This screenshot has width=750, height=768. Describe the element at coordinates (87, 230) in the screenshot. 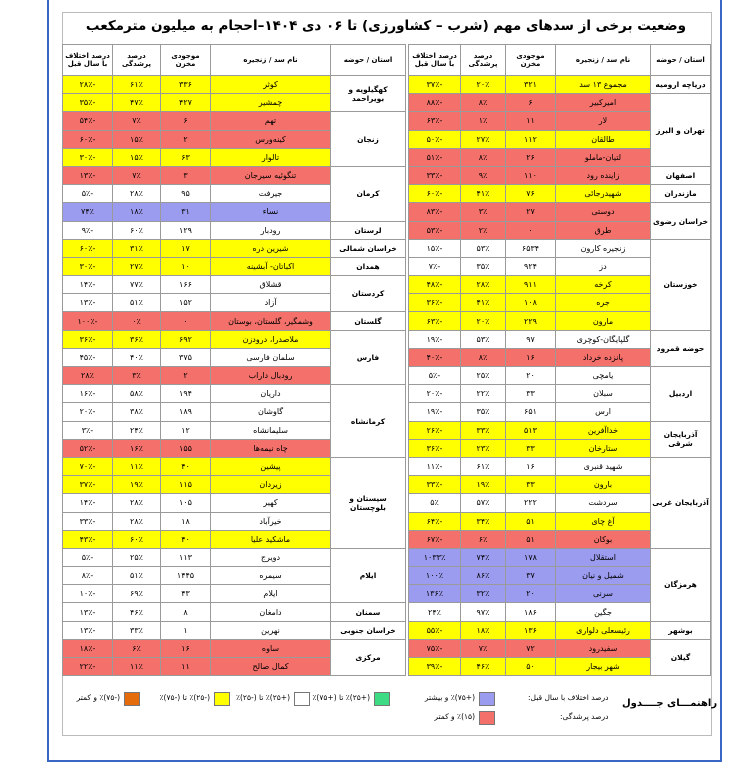

I see `diff-percent: -۹٪` at that location.